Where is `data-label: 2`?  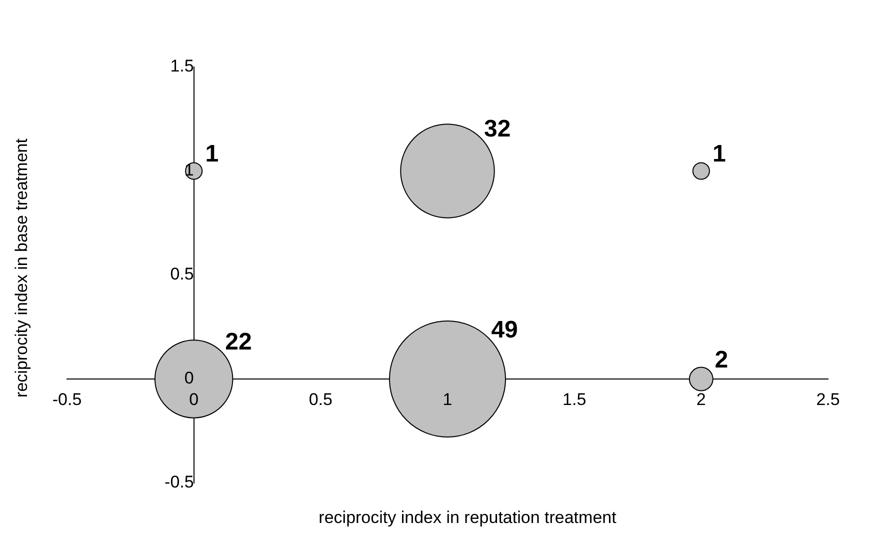
data-label: 2 is located at coordinates (721, 360).